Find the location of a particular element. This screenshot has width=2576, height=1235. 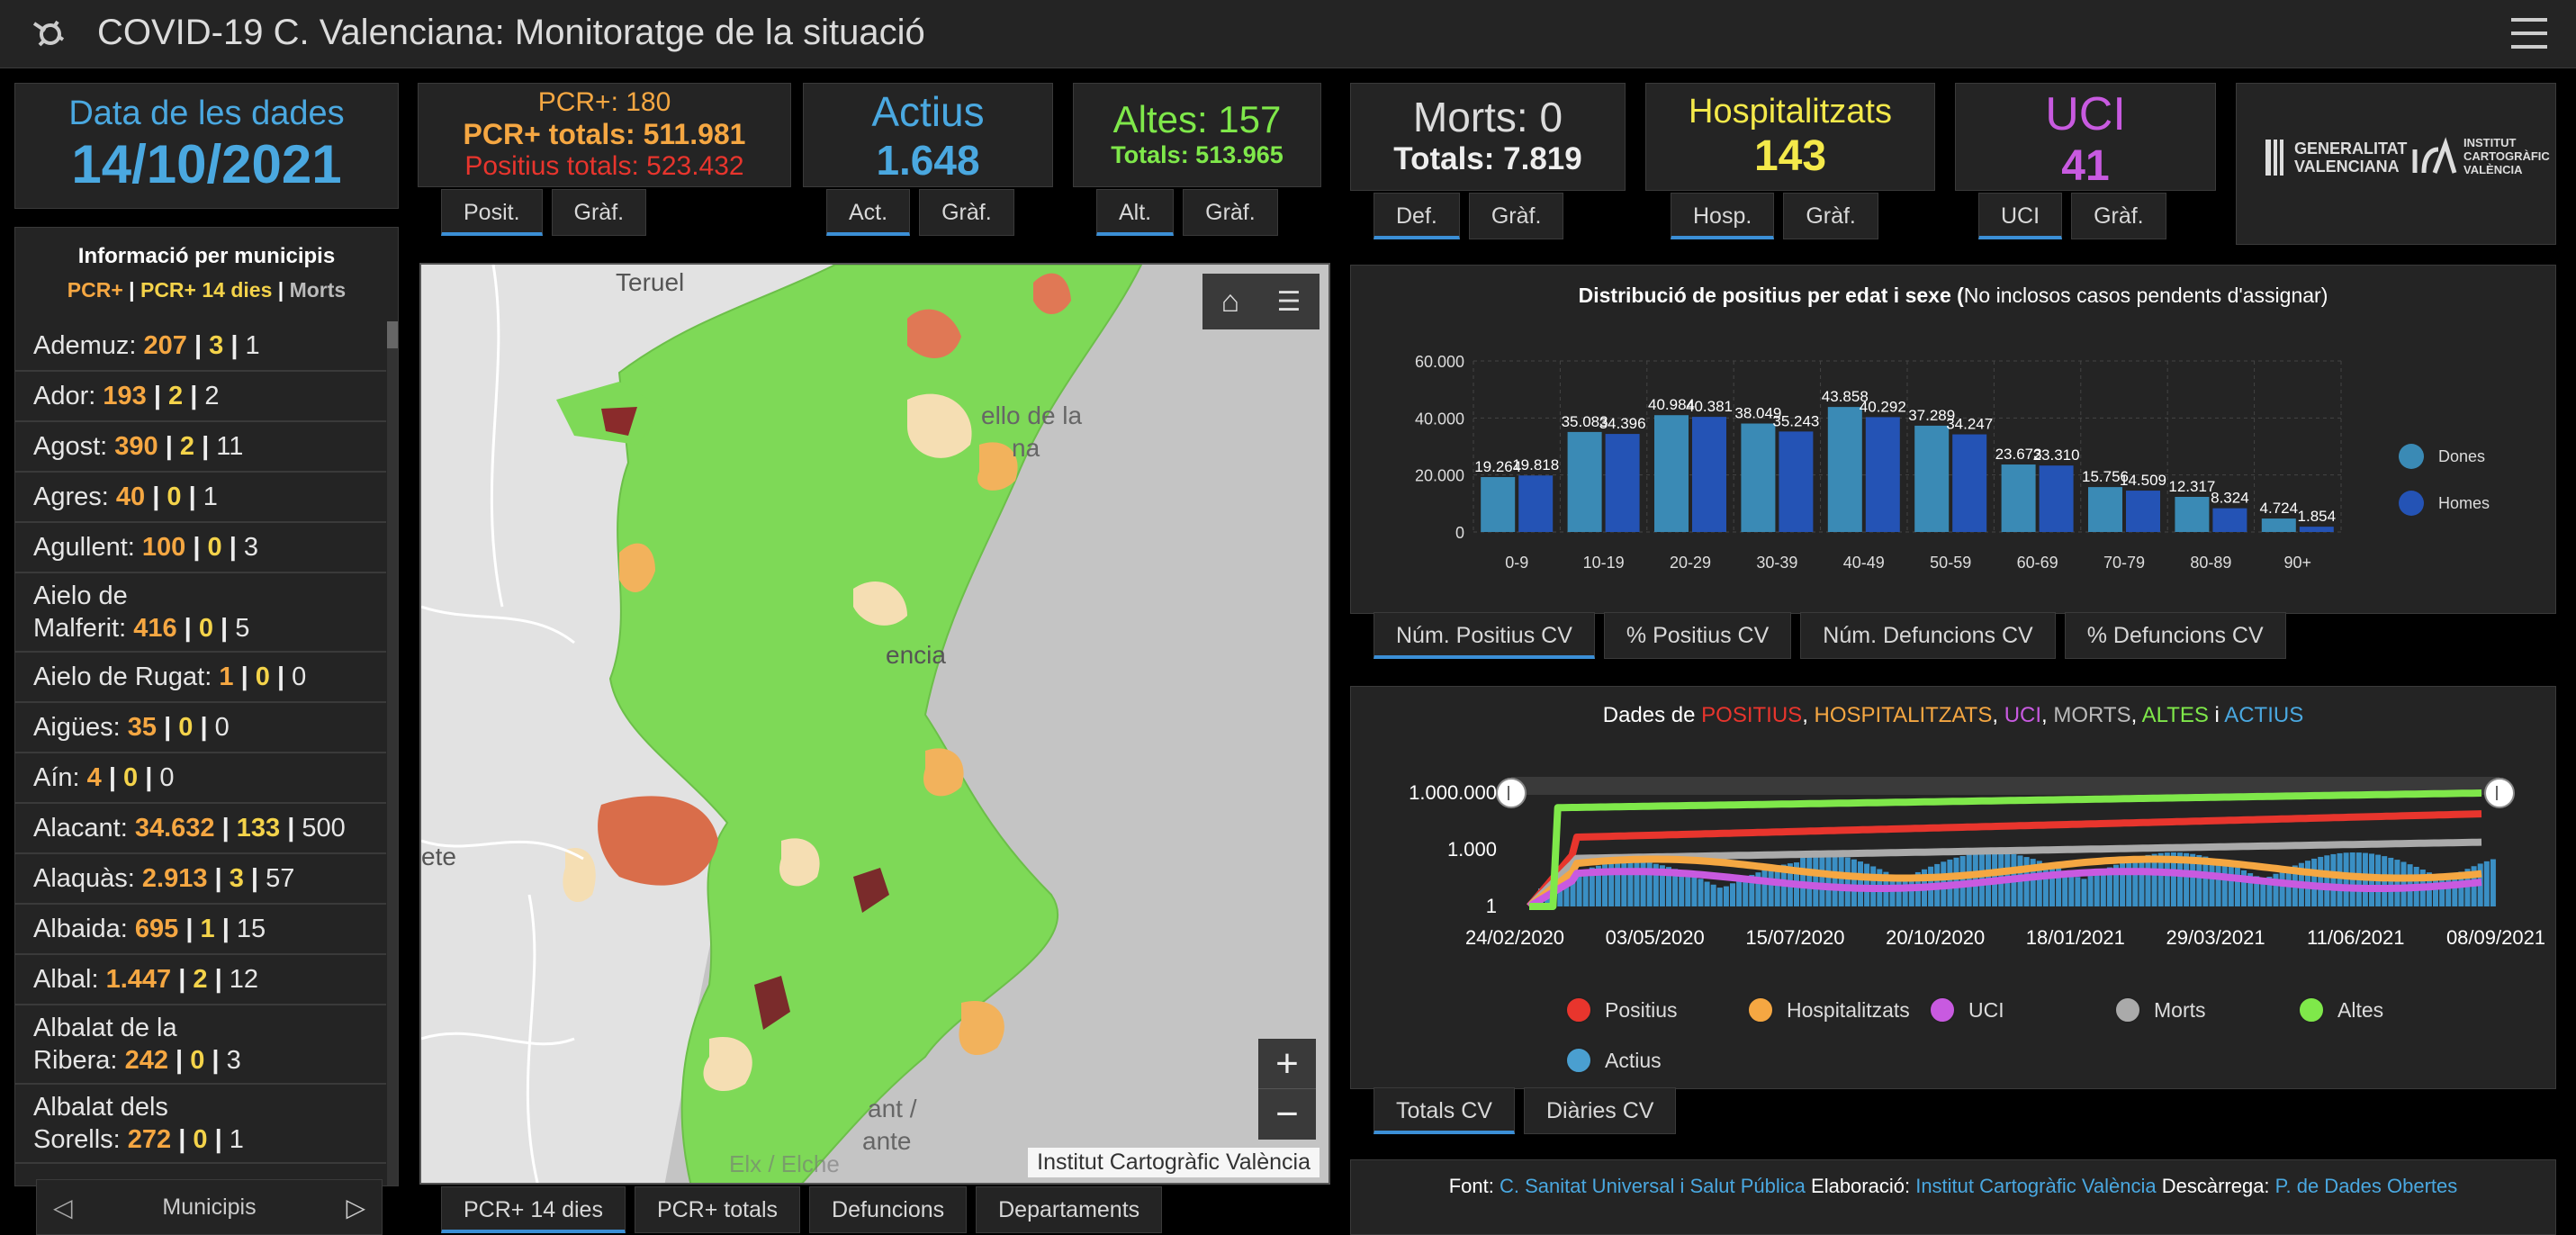

list-item: Albal: 1.447 | 2 | 12 is located at coordinates (200, 980).